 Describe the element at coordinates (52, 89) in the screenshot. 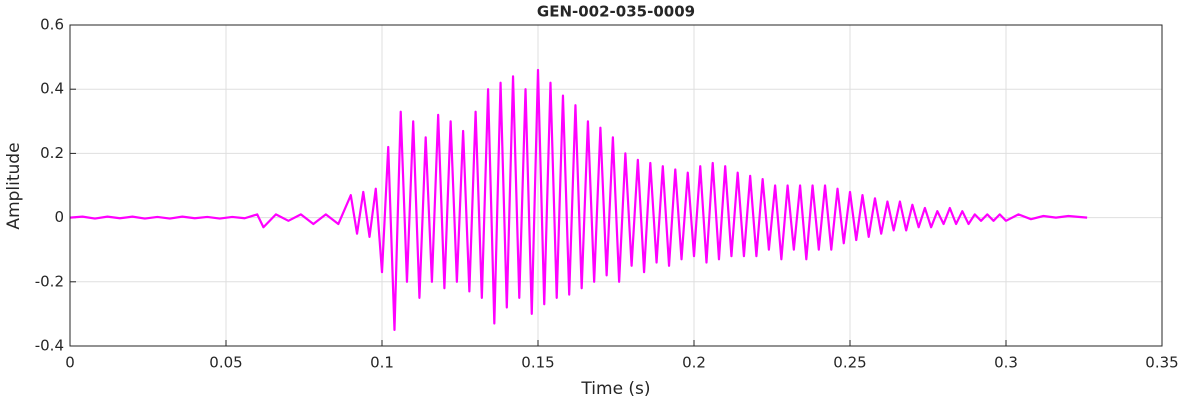

I see `y-tick-label: 0.4` at that location.